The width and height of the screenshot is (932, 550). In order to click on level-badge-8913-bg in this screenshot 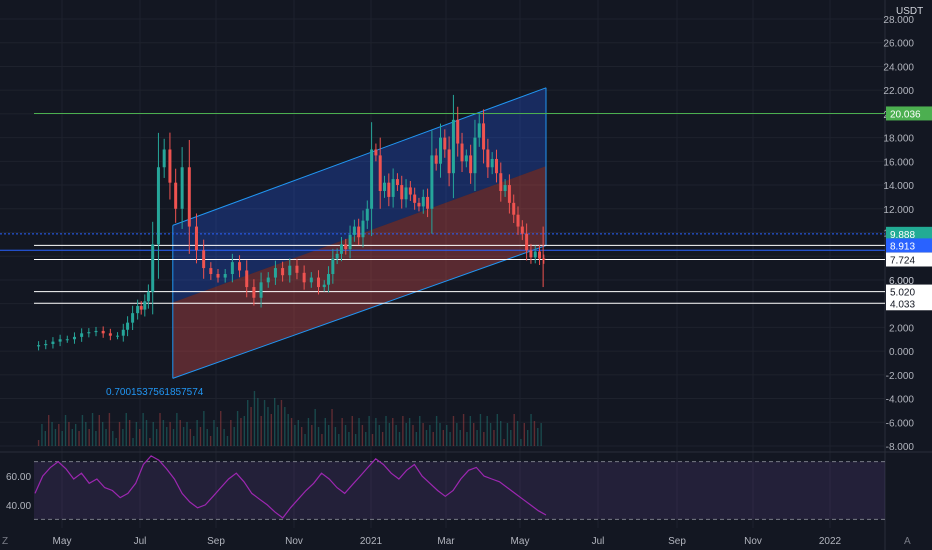, I will do `click(909, 245)`.